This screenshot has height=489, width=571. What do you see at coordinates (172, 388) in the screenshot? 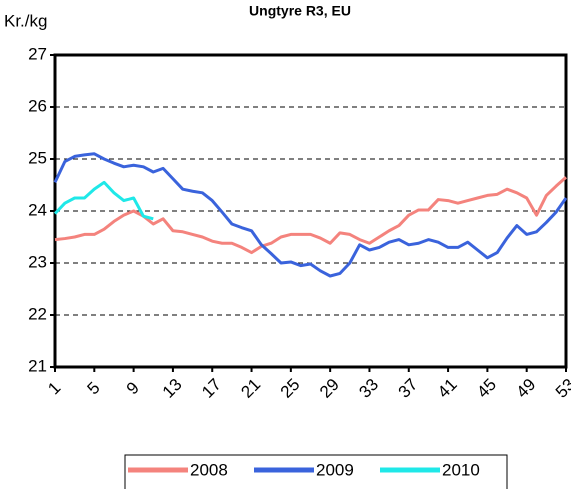
I see `x-tick-label: 13` at bounding box center [172, 388].